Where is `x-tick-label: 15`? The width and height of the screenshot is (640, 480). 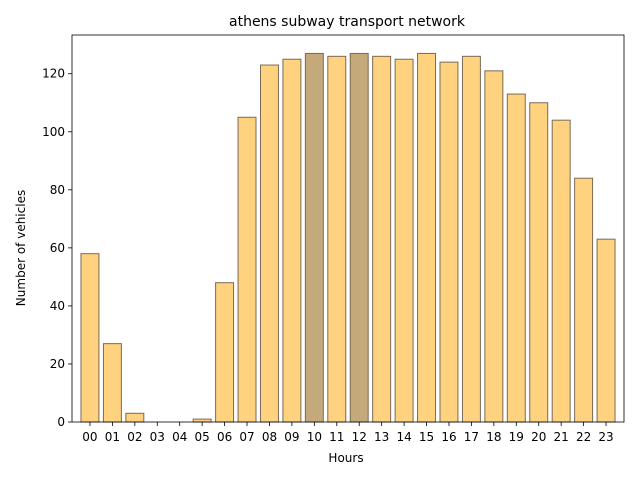 x-tick-label: 15 is located at coordinates (426, 437).